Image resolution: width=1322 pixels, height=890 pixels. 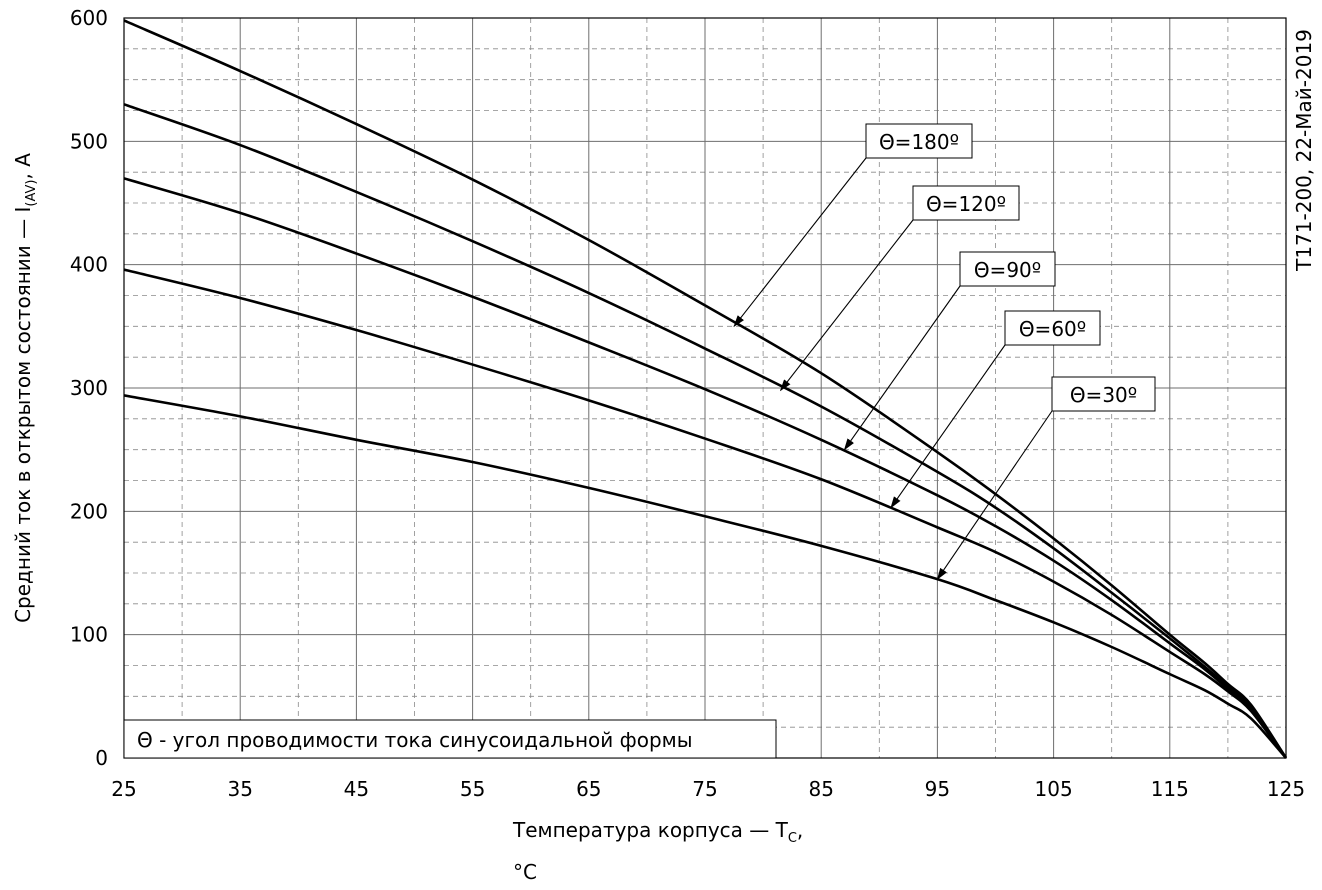 I want to click on annotation-label: Θ=30º, so click(x=1103, y=395).